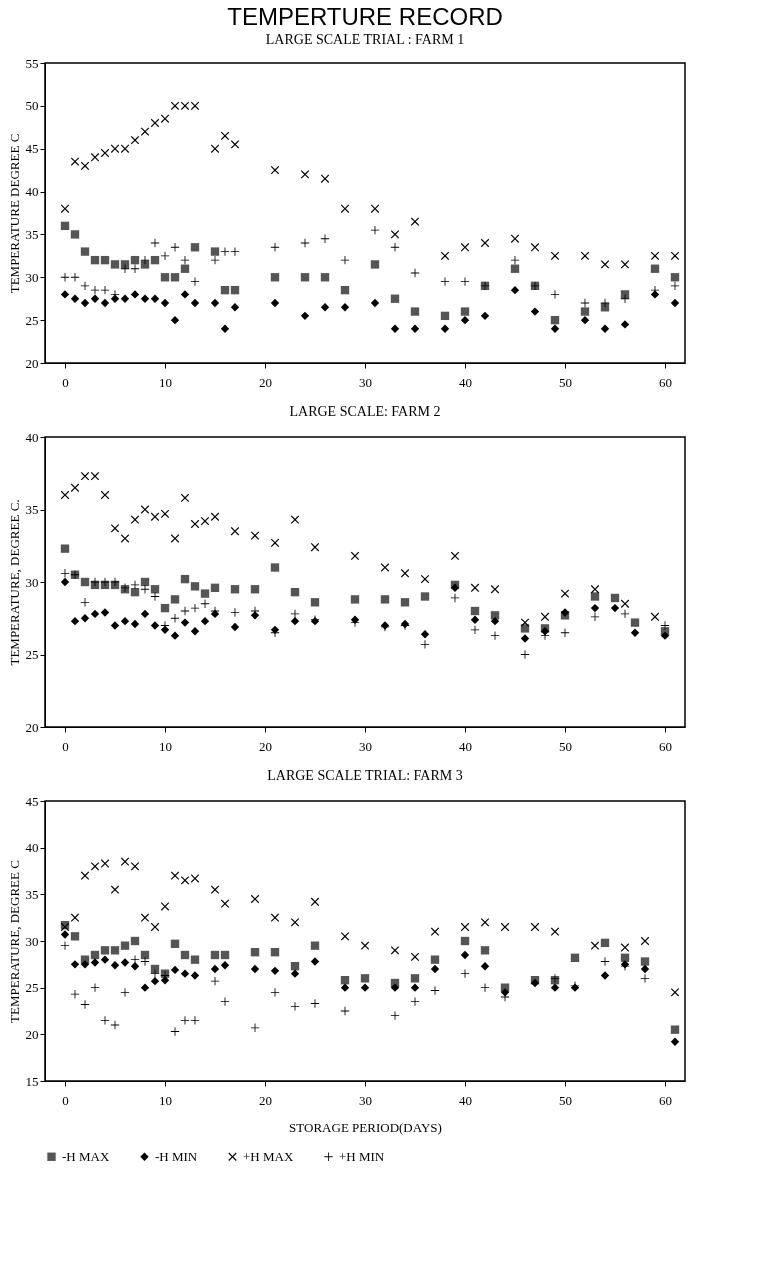 This screenshot has width=765, height=1288. I want to click on chart-subtitle: LARGE SCALE TRIAL : FARM 1, so click(365, 39).